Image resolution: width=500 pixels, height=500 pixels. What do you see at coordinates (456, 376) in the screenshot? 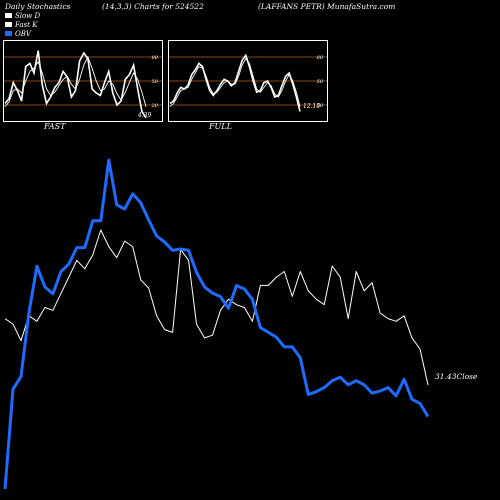
I see `last-price-label: 31.43Close` at bounding box center [456, 376].